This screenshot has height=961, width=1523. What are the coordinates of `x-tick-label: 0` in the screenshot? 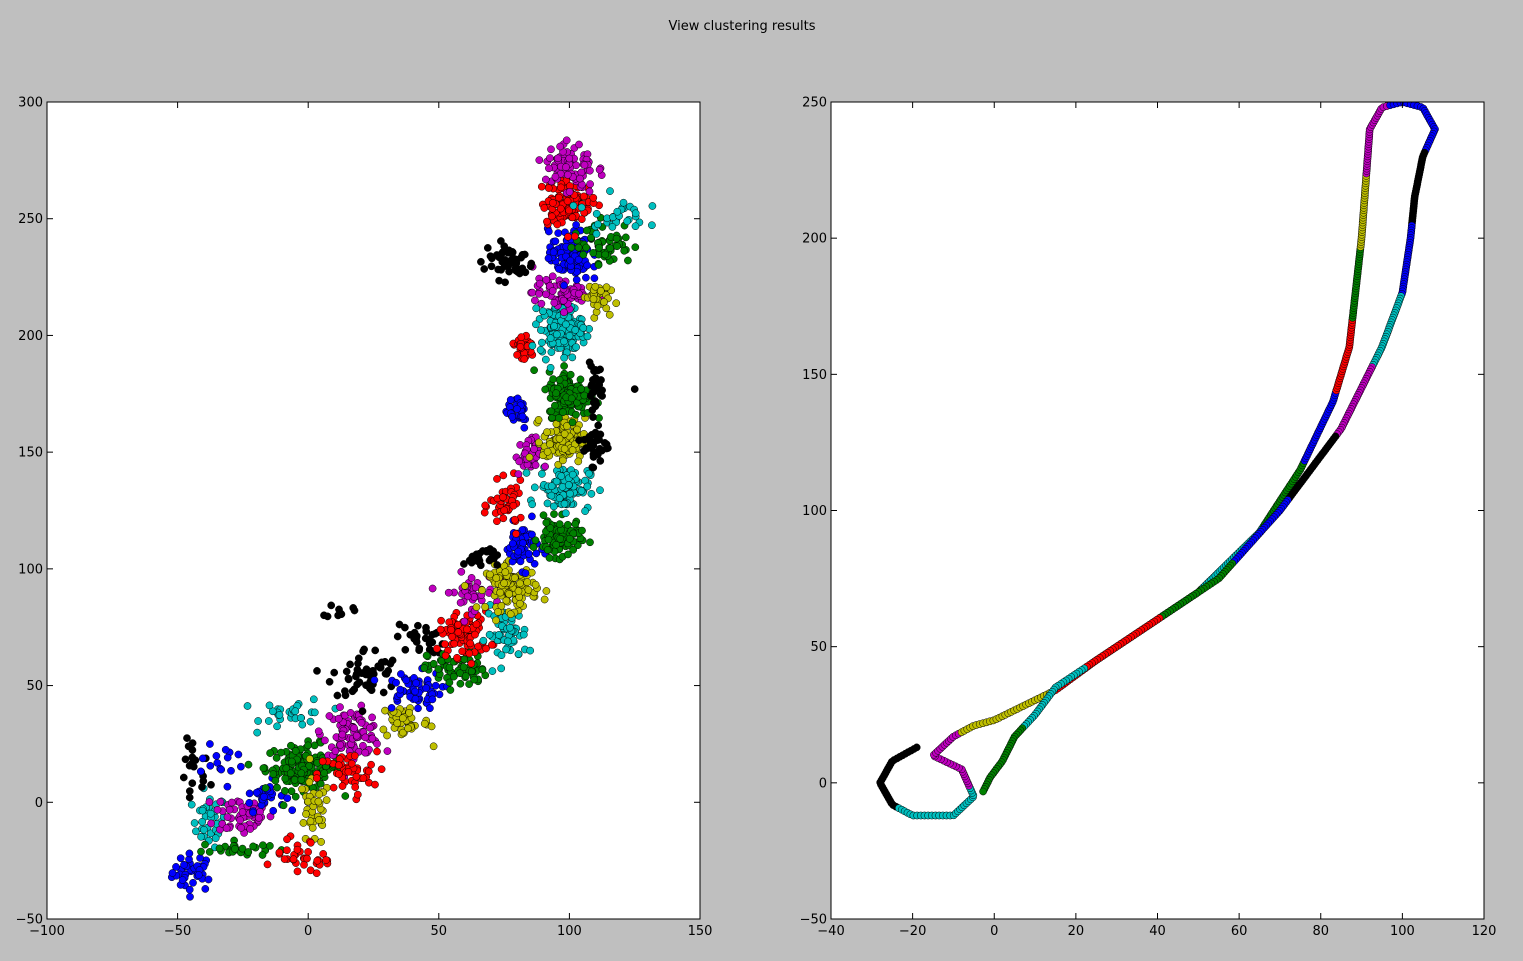 It's located at (308, 931).